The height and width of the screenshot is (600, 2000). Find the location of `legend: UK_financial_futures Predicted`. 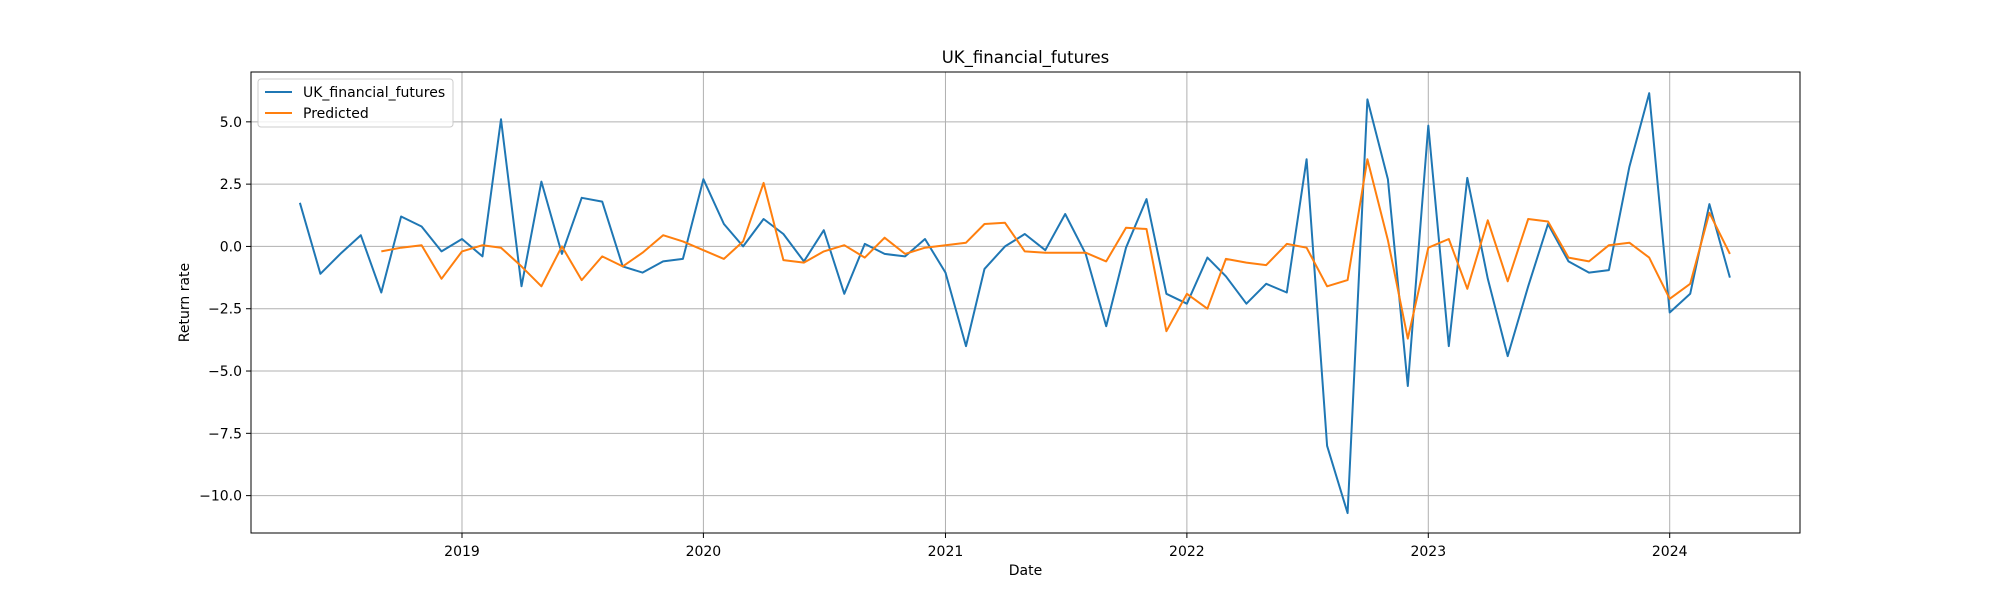

legend: UK_financial_futures Predicted is located at coordinates (355, 103).